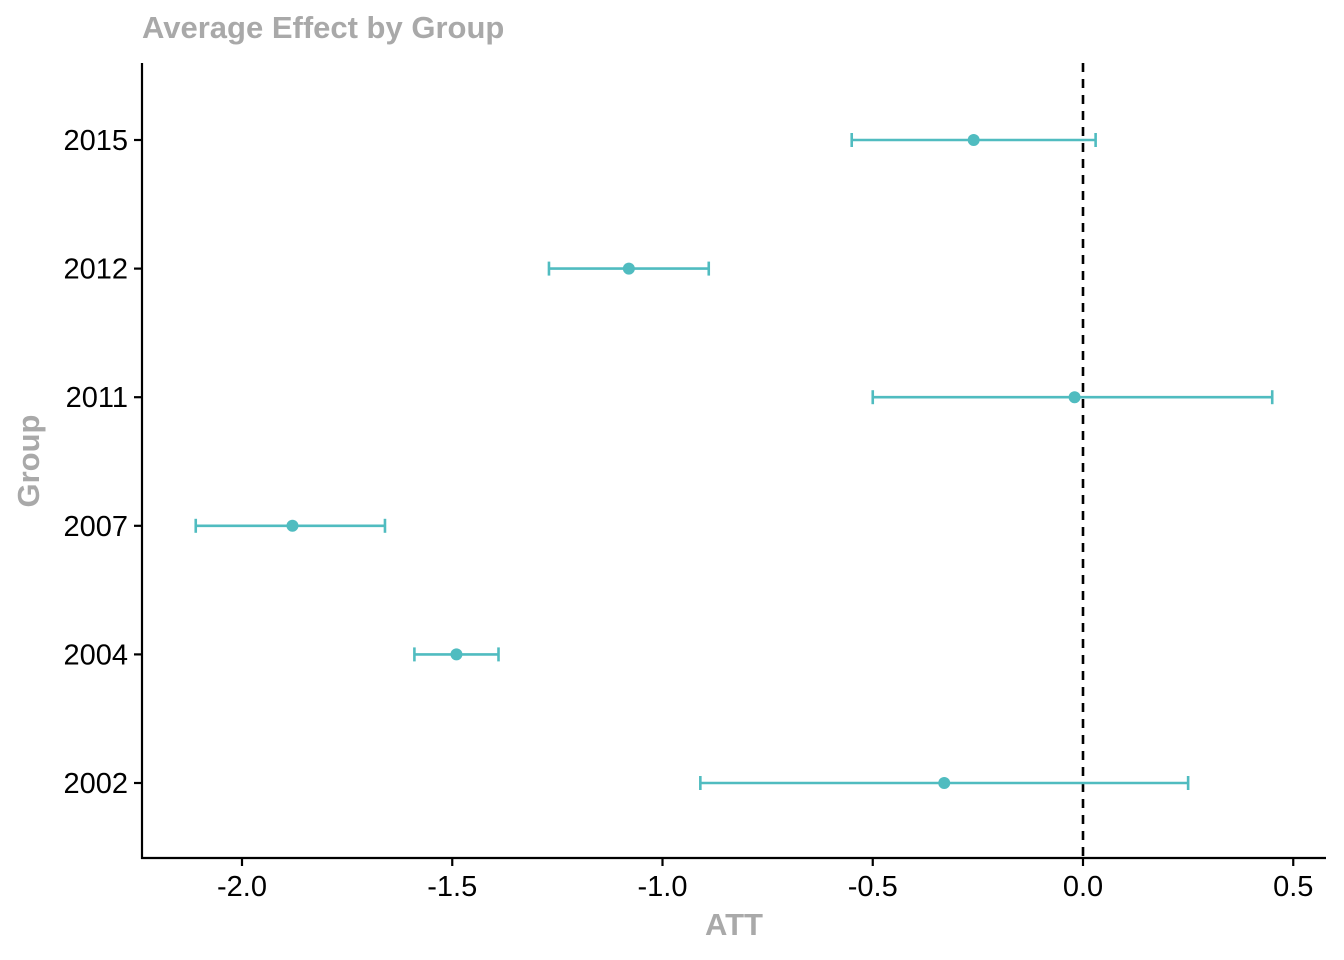 This screenshot has width=1344, height=960. Describe the element at coordinates (95, 141) in the screenshot. I see `y-tick-label: 2015` at that location.